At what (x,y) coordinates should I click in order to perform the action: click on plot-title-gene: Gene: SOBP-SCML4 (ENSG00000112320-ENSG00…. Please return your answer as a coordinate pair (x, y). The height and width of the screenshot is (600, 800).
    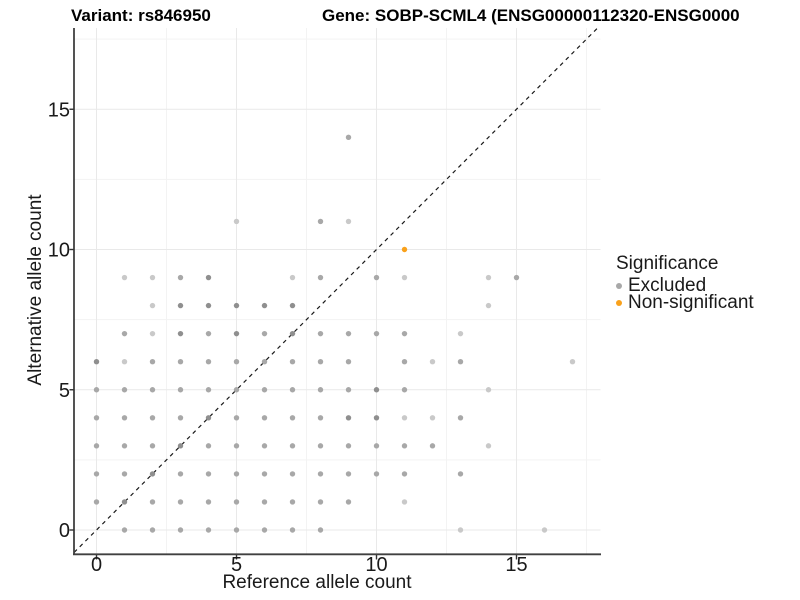
    Looking at the image, I should click on (531, 15).